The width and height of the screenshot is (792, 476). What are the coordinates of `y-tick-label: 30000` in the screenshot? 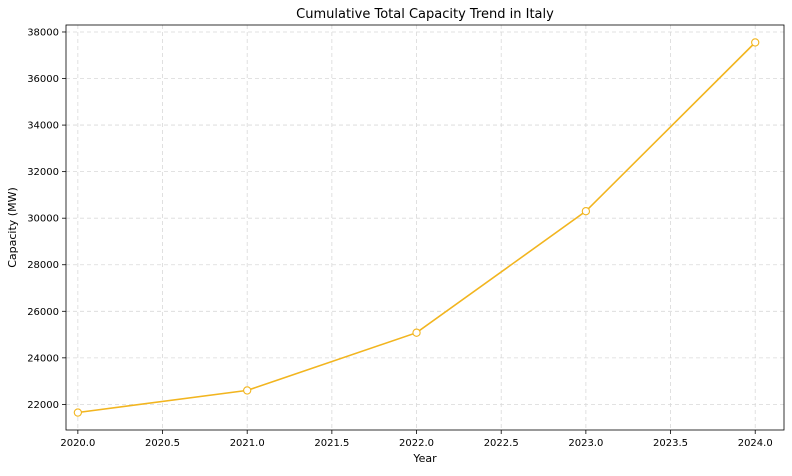 It's located at (43, 219).